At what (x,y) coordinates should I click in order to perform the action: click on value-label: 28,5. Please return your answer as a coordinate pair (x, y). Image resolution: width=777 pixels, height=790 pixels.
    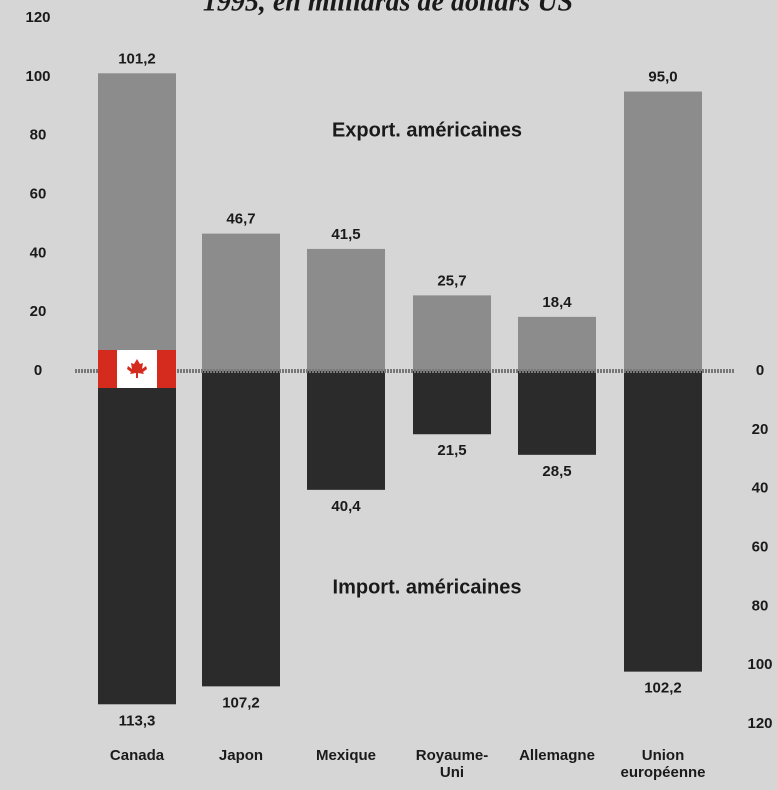
    Looking at the image, I should click on (556, 471).